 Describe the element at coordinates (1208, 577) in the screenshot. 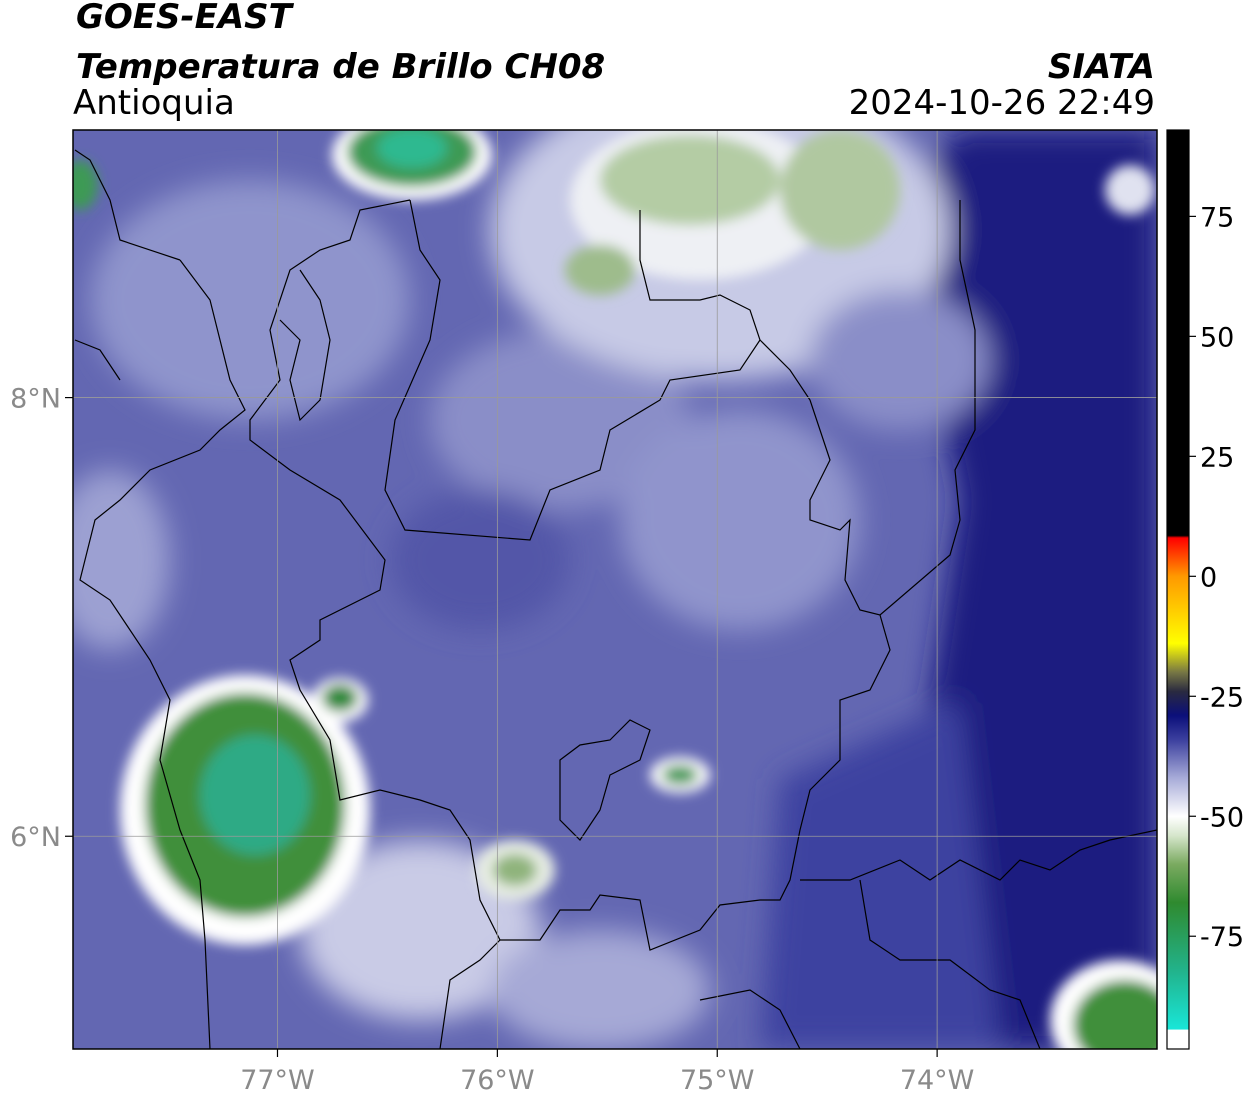

I see `colorbar-tick-label: 0` at that location.